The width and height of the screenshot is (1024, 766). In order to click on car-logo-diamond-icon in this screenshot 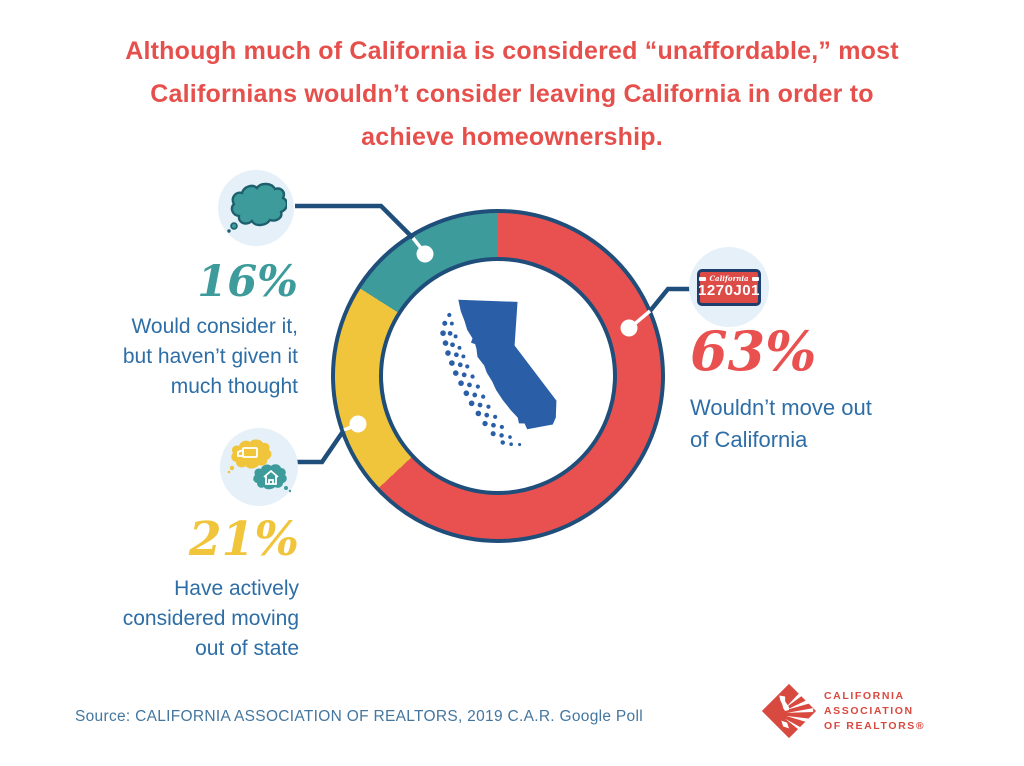, I will do `click(789, 711)`.